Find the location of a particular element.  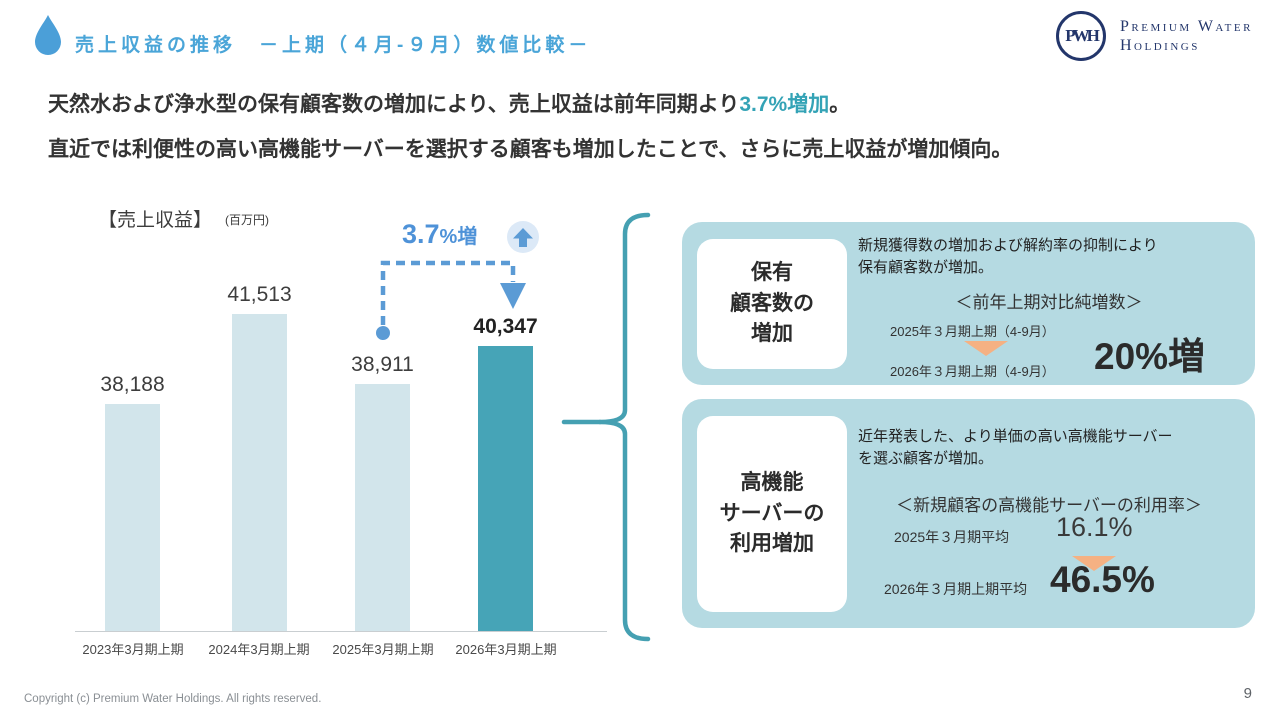

bar-value-label: 40,347 is located at coordinates (505, 326).